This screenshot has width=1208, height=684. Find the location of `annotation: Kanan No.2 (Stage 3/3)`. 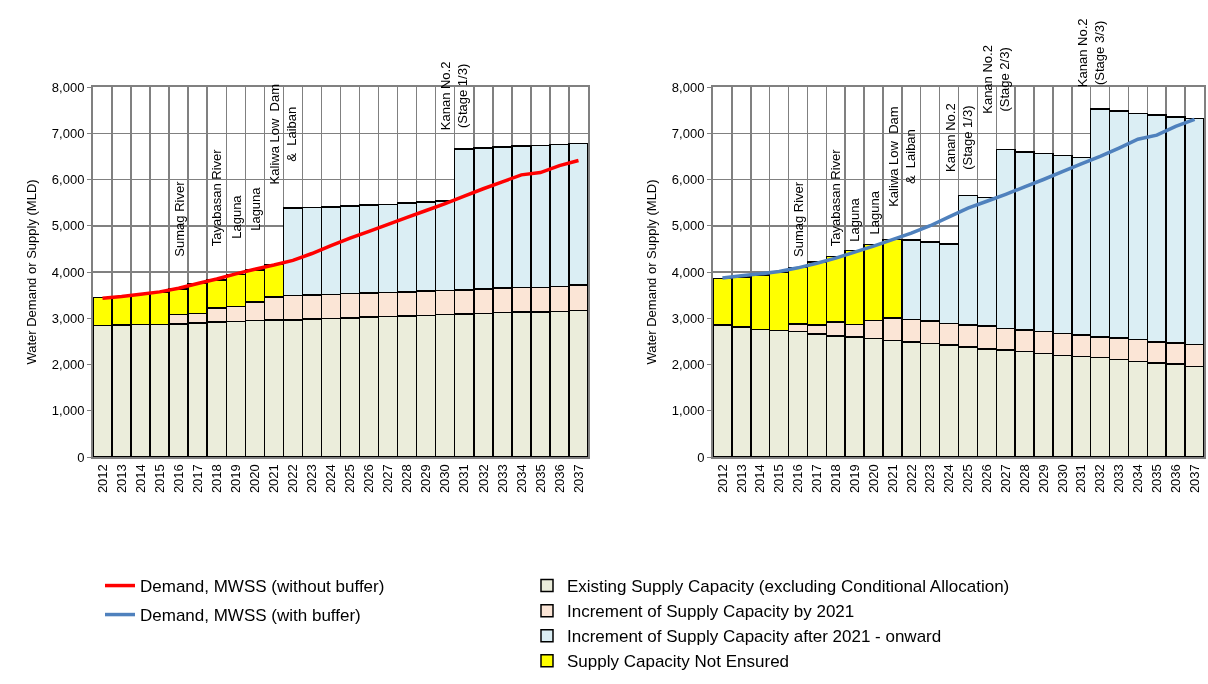

annotation: Kanan No.2 (Stage 3/3) is located at coordinates (1091, 53).